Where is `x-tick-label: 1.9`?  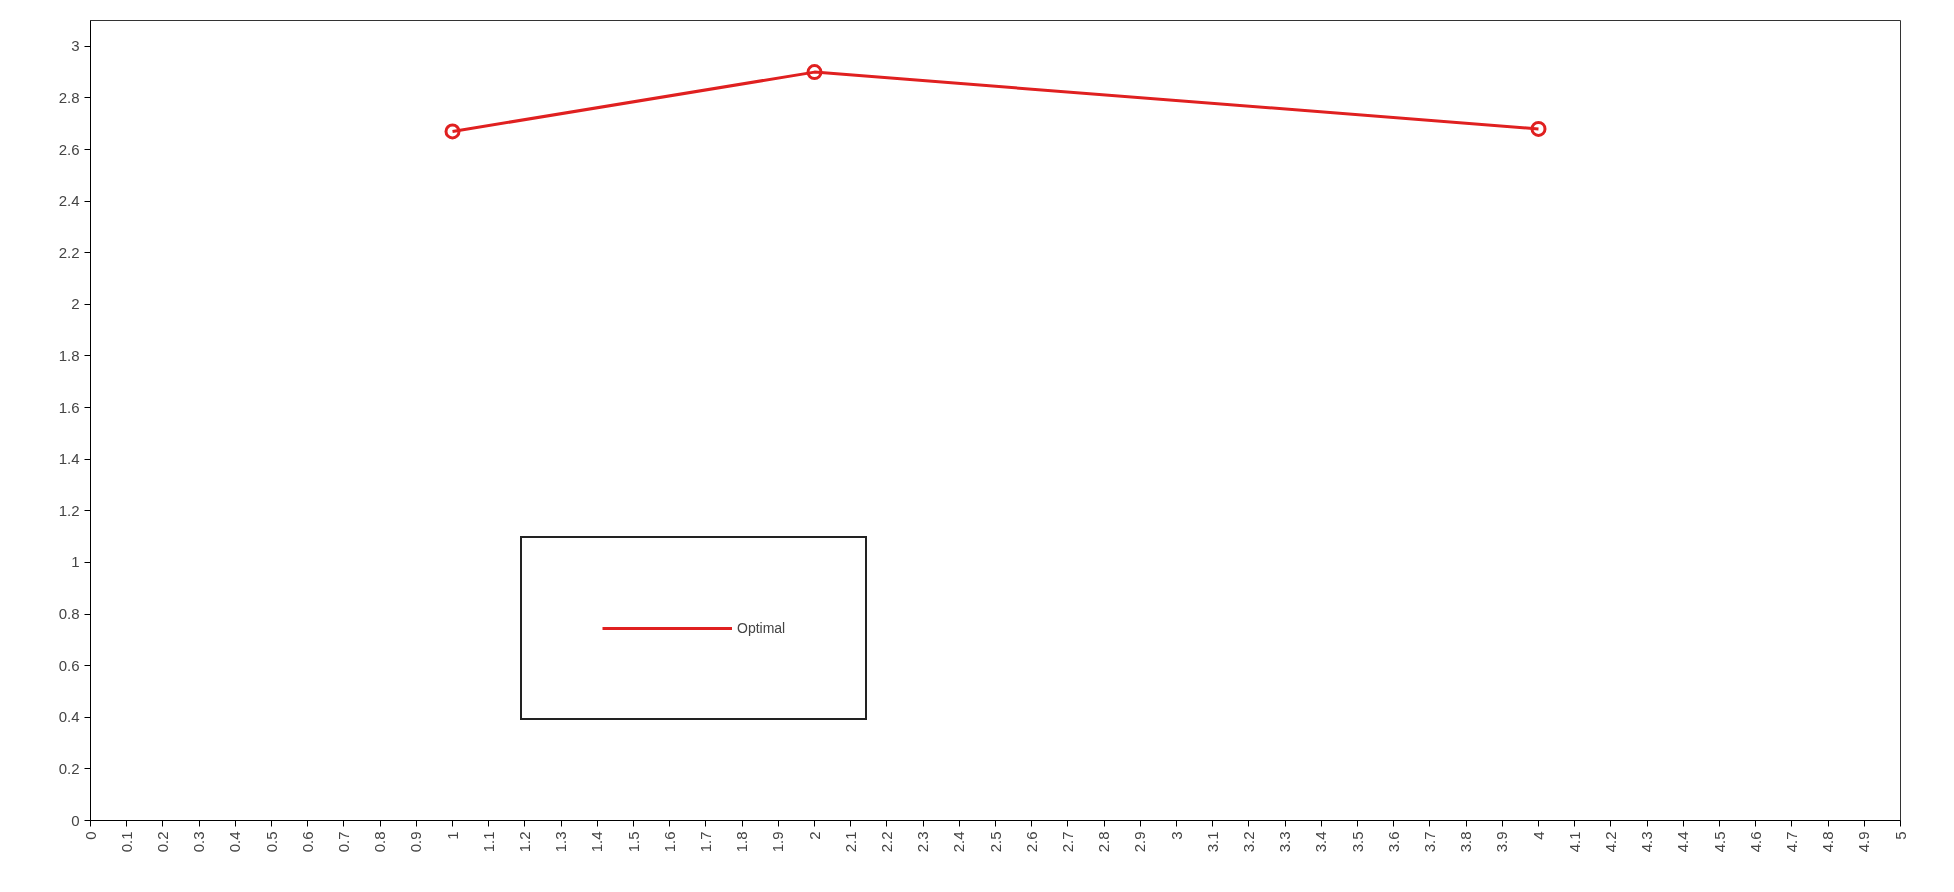 x-tick-label: 1.9 is located at coordinates (778, 842).